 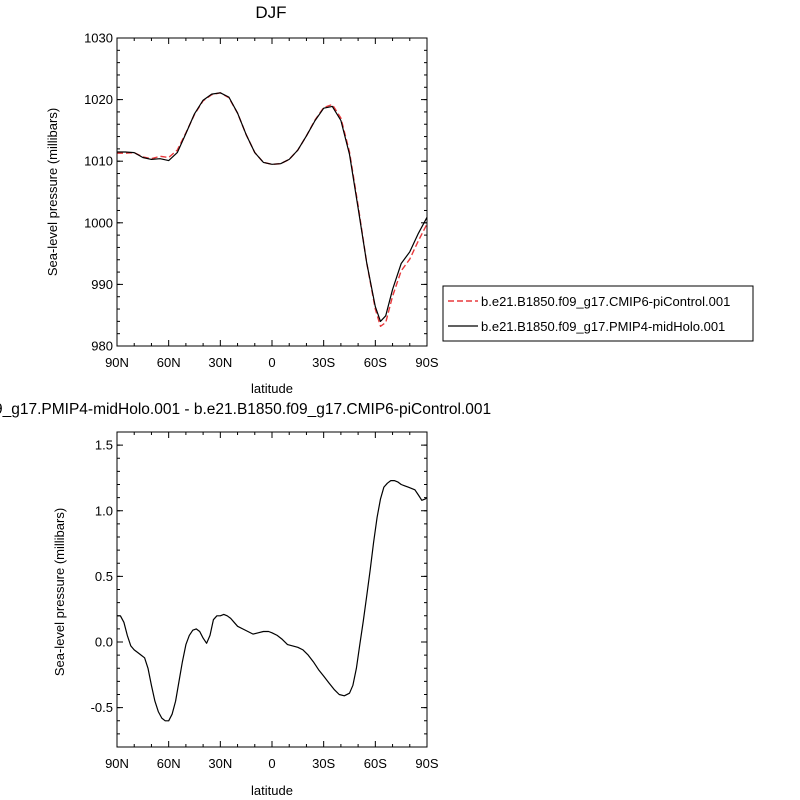 What do you see at coordinates (375, 362) in the screenshot?
I see `top-x-tick-label: 60S` at bounding box center [375, 362].